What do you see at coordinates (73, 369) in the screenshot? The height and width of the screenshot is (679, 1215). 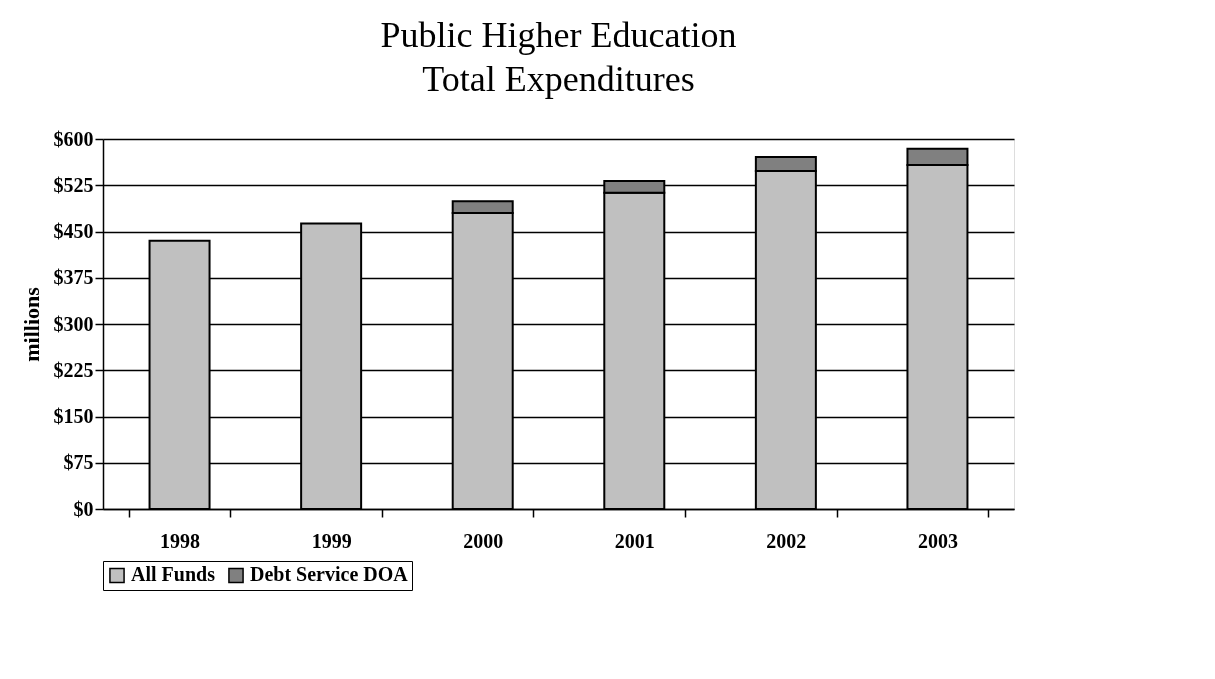 I see `y-tick-label: $225` at bounding box center [73, 369].